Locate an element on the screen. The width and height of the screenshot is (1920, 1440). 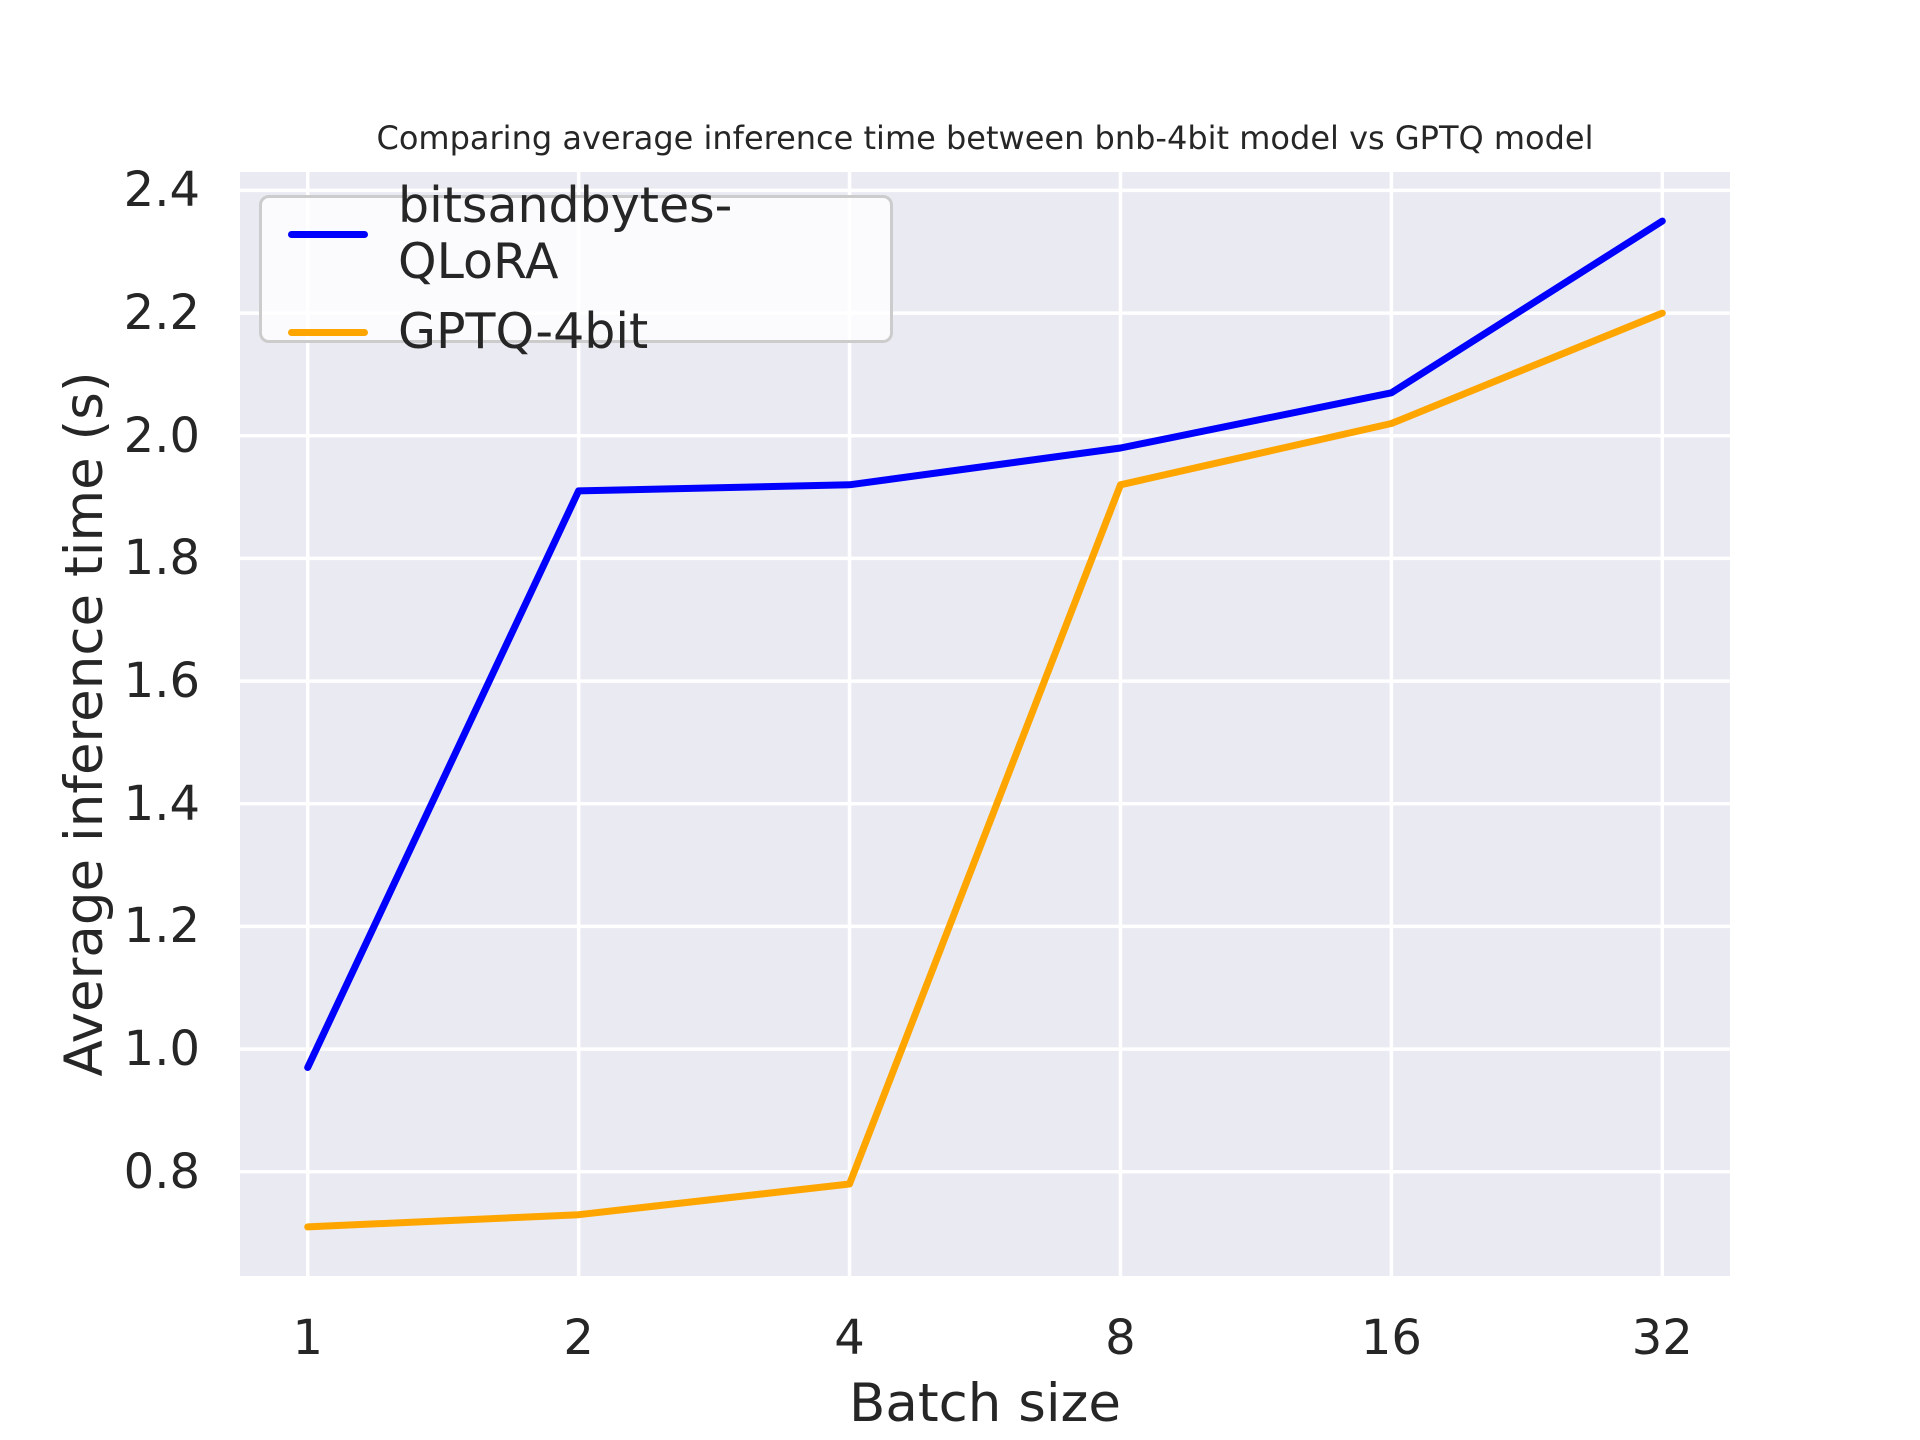
y-tick-label: 1.8 is located at coordinates (161, 558).